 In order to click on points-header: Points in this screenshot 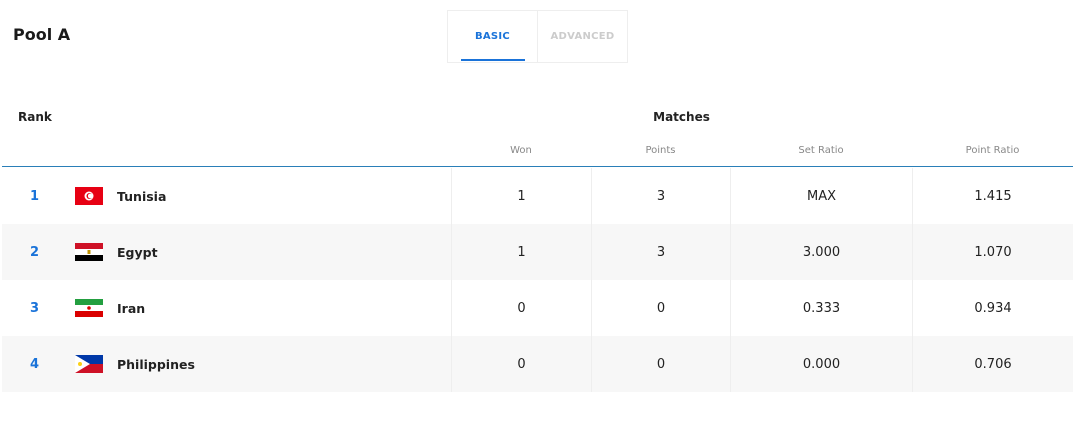, I will do `click(660, 150)`.